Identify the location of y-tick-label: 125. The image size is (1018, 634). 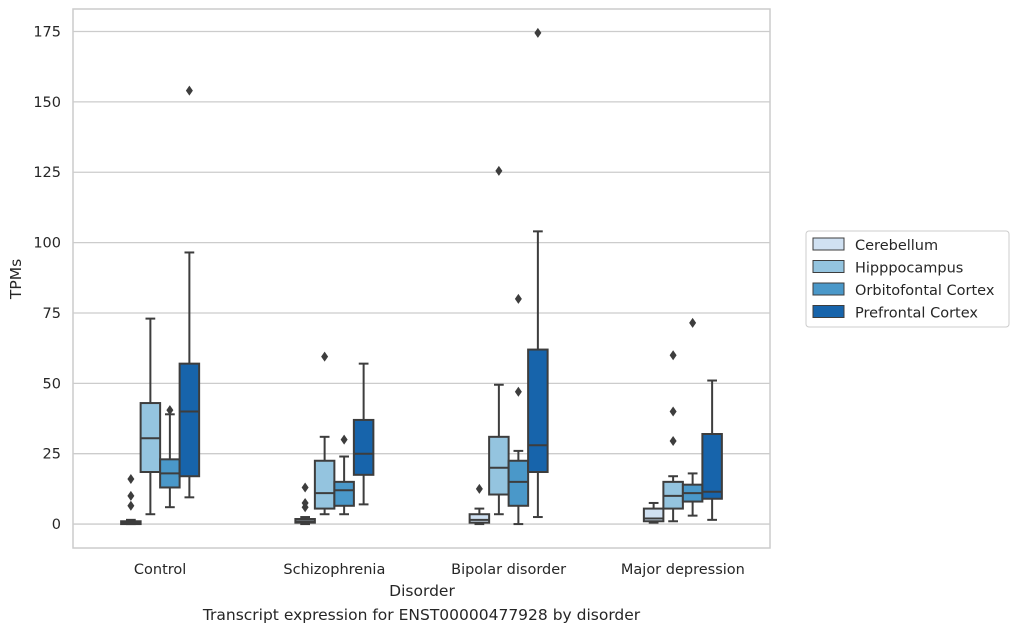
(47, 173).